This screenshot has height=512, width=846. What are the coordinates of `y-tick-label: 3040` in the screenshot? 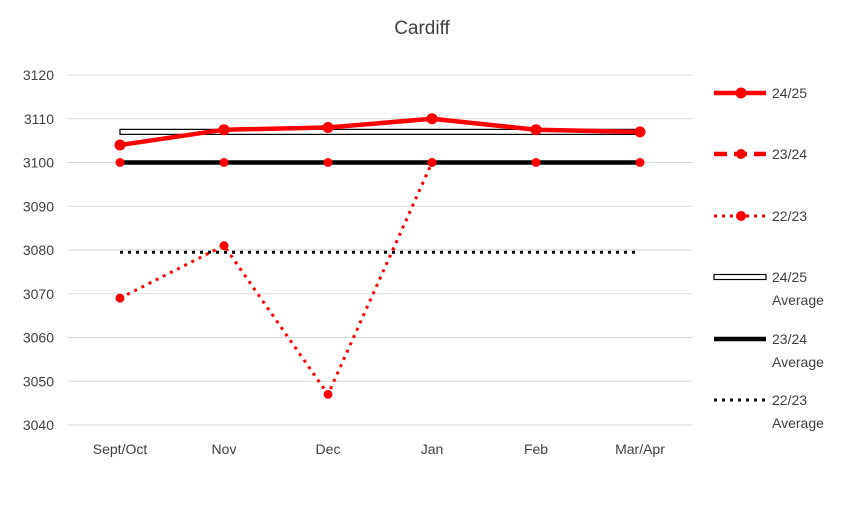 It's located at (38, 425).